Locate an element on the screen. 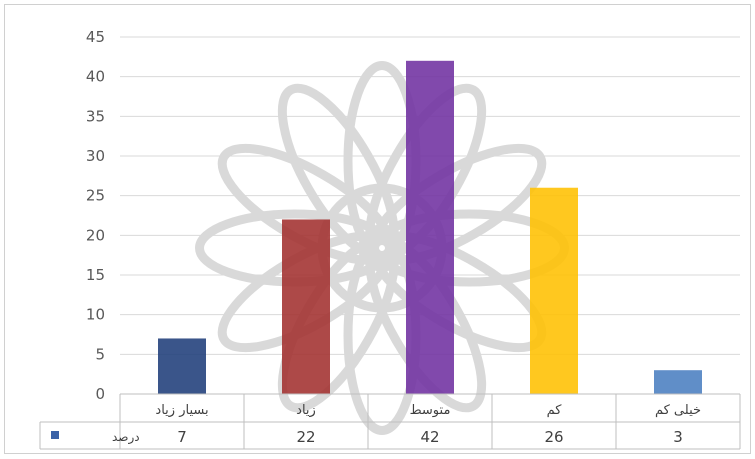  data-table: بسیار زیاد 7 زیاد 22 متوسط 42 کم 26 خیلی کم 3 درصد is located at coordinates (390, 421).